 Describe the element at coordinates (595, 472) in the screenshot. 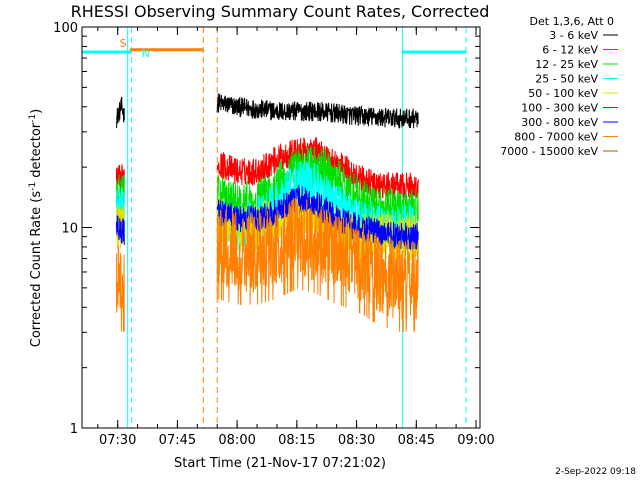

I see `footer-date: 2-Sep-2022 09:18` at that location.